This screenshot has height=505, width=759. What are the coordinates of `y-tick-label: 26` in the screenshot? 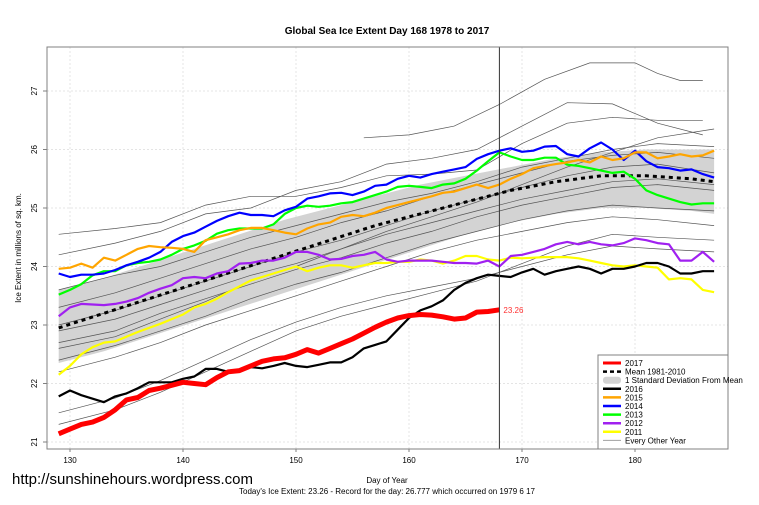 It's located at (34, 149).